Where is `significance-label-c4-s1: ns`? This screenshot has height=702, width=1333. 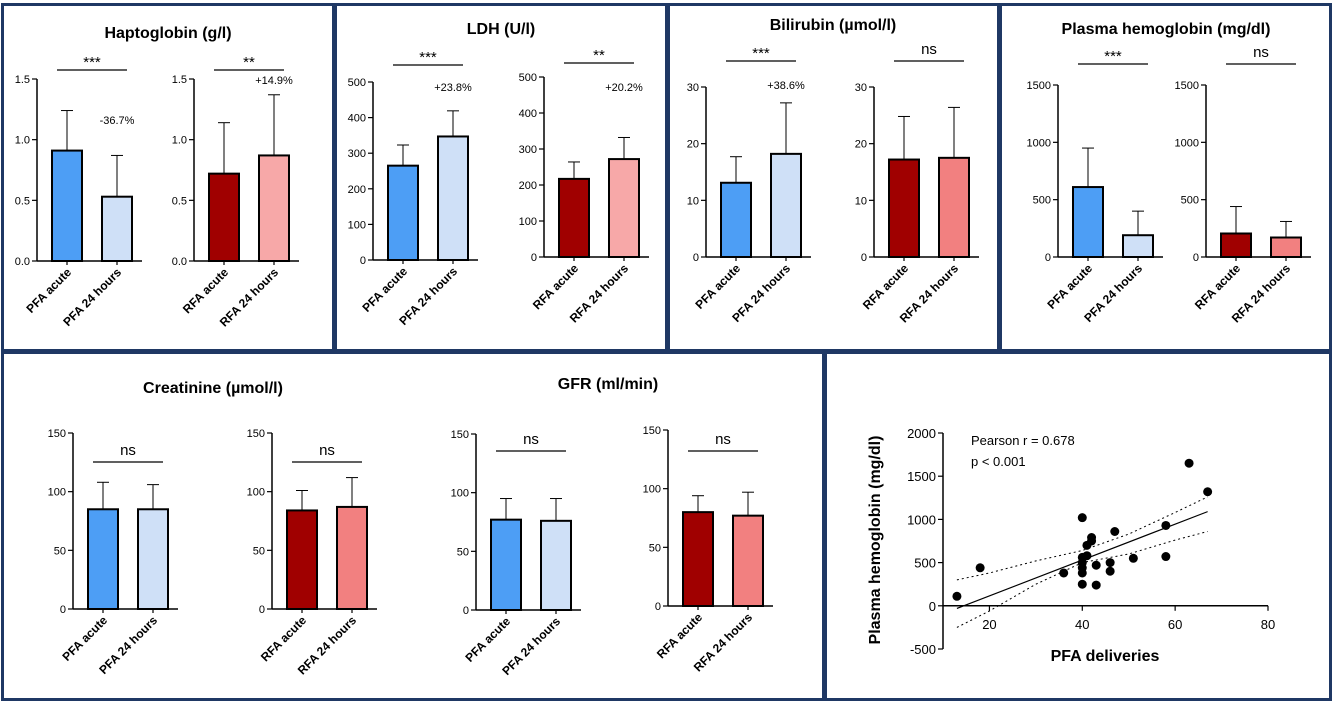 significance-label-c4-s1: ns is located at coordinates (327, 450).